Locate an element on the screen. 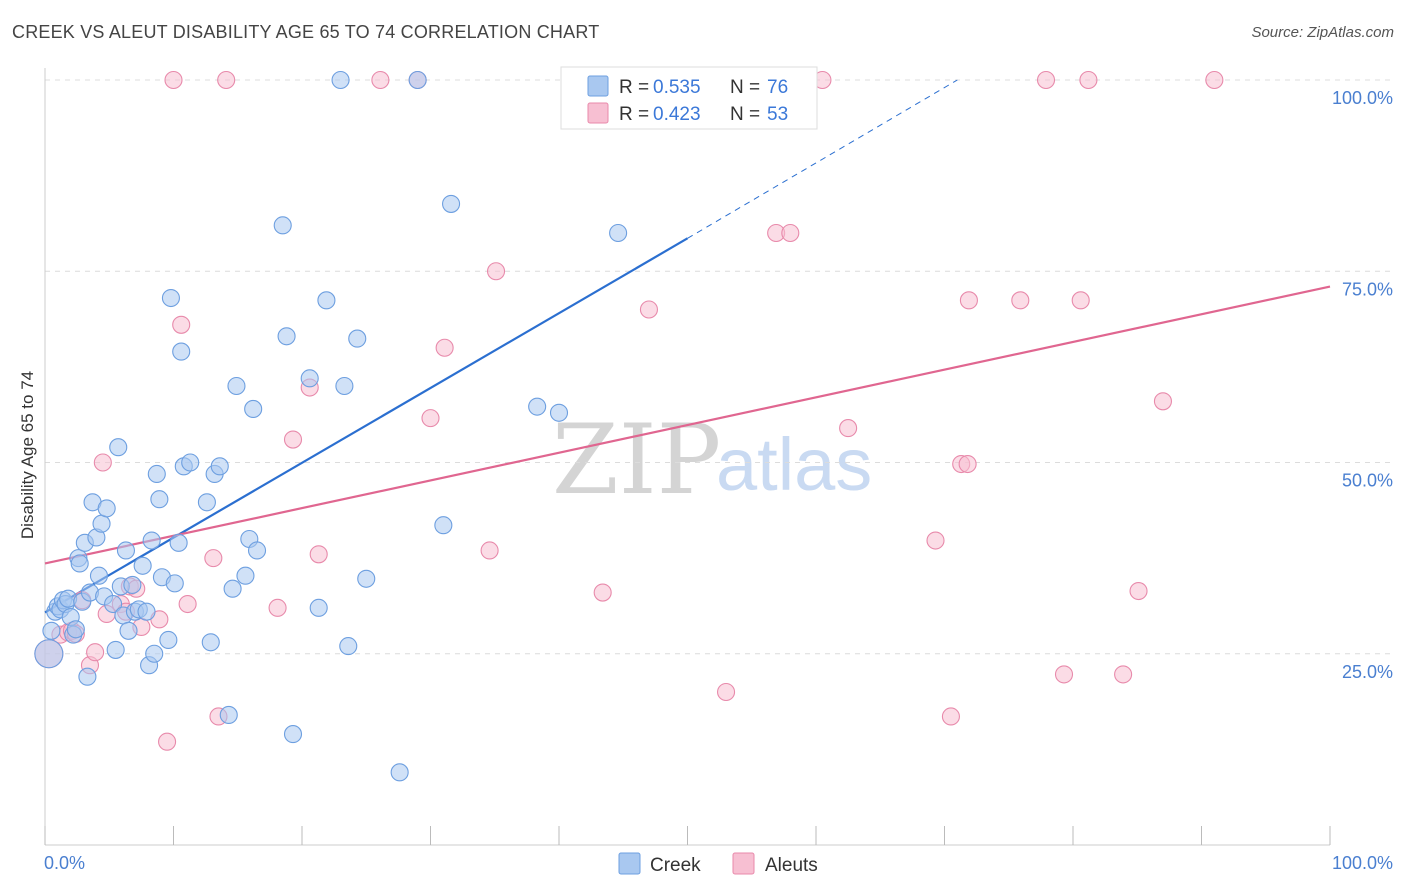  legend-aleuts-n-value: 53 is located at coordinates (777, 114).